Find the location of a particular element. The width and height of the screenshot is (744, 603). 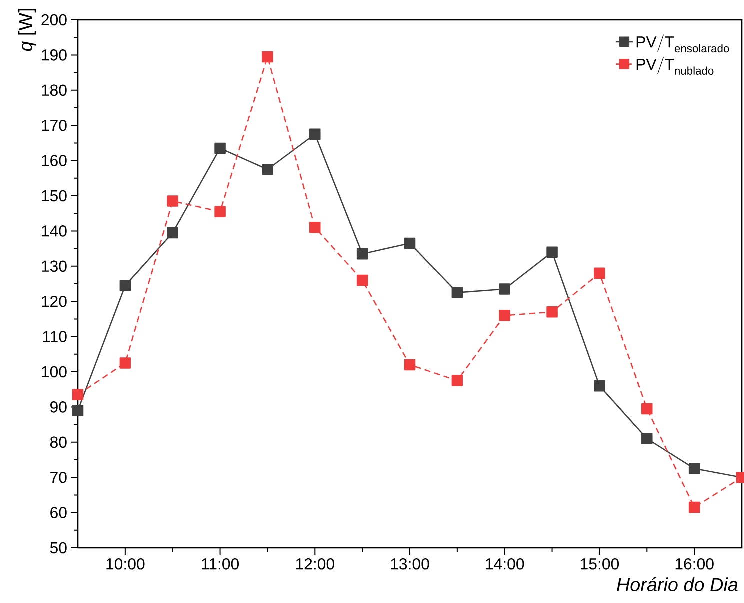

y-tick-label: 120 is located at coordinates (54, 302).